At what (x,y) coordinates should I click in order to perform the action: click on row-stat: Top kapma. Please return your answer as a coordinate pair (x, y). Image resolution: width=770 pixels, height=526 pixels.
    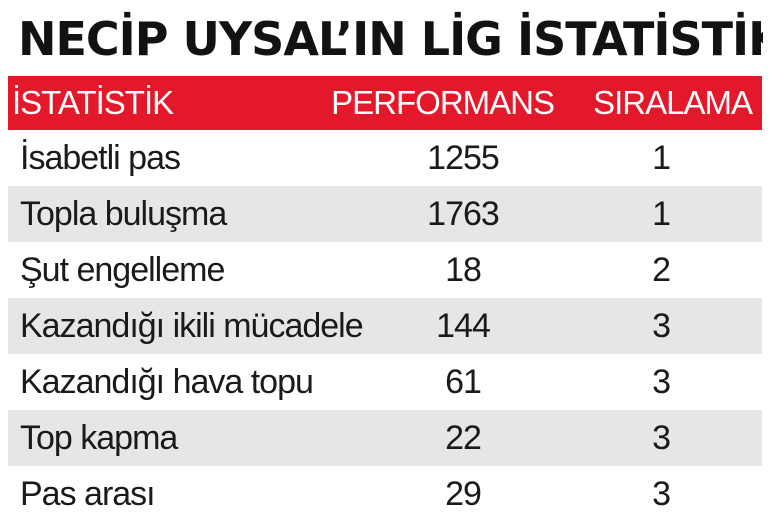
    Looking at the image, I should click on (99, 437).